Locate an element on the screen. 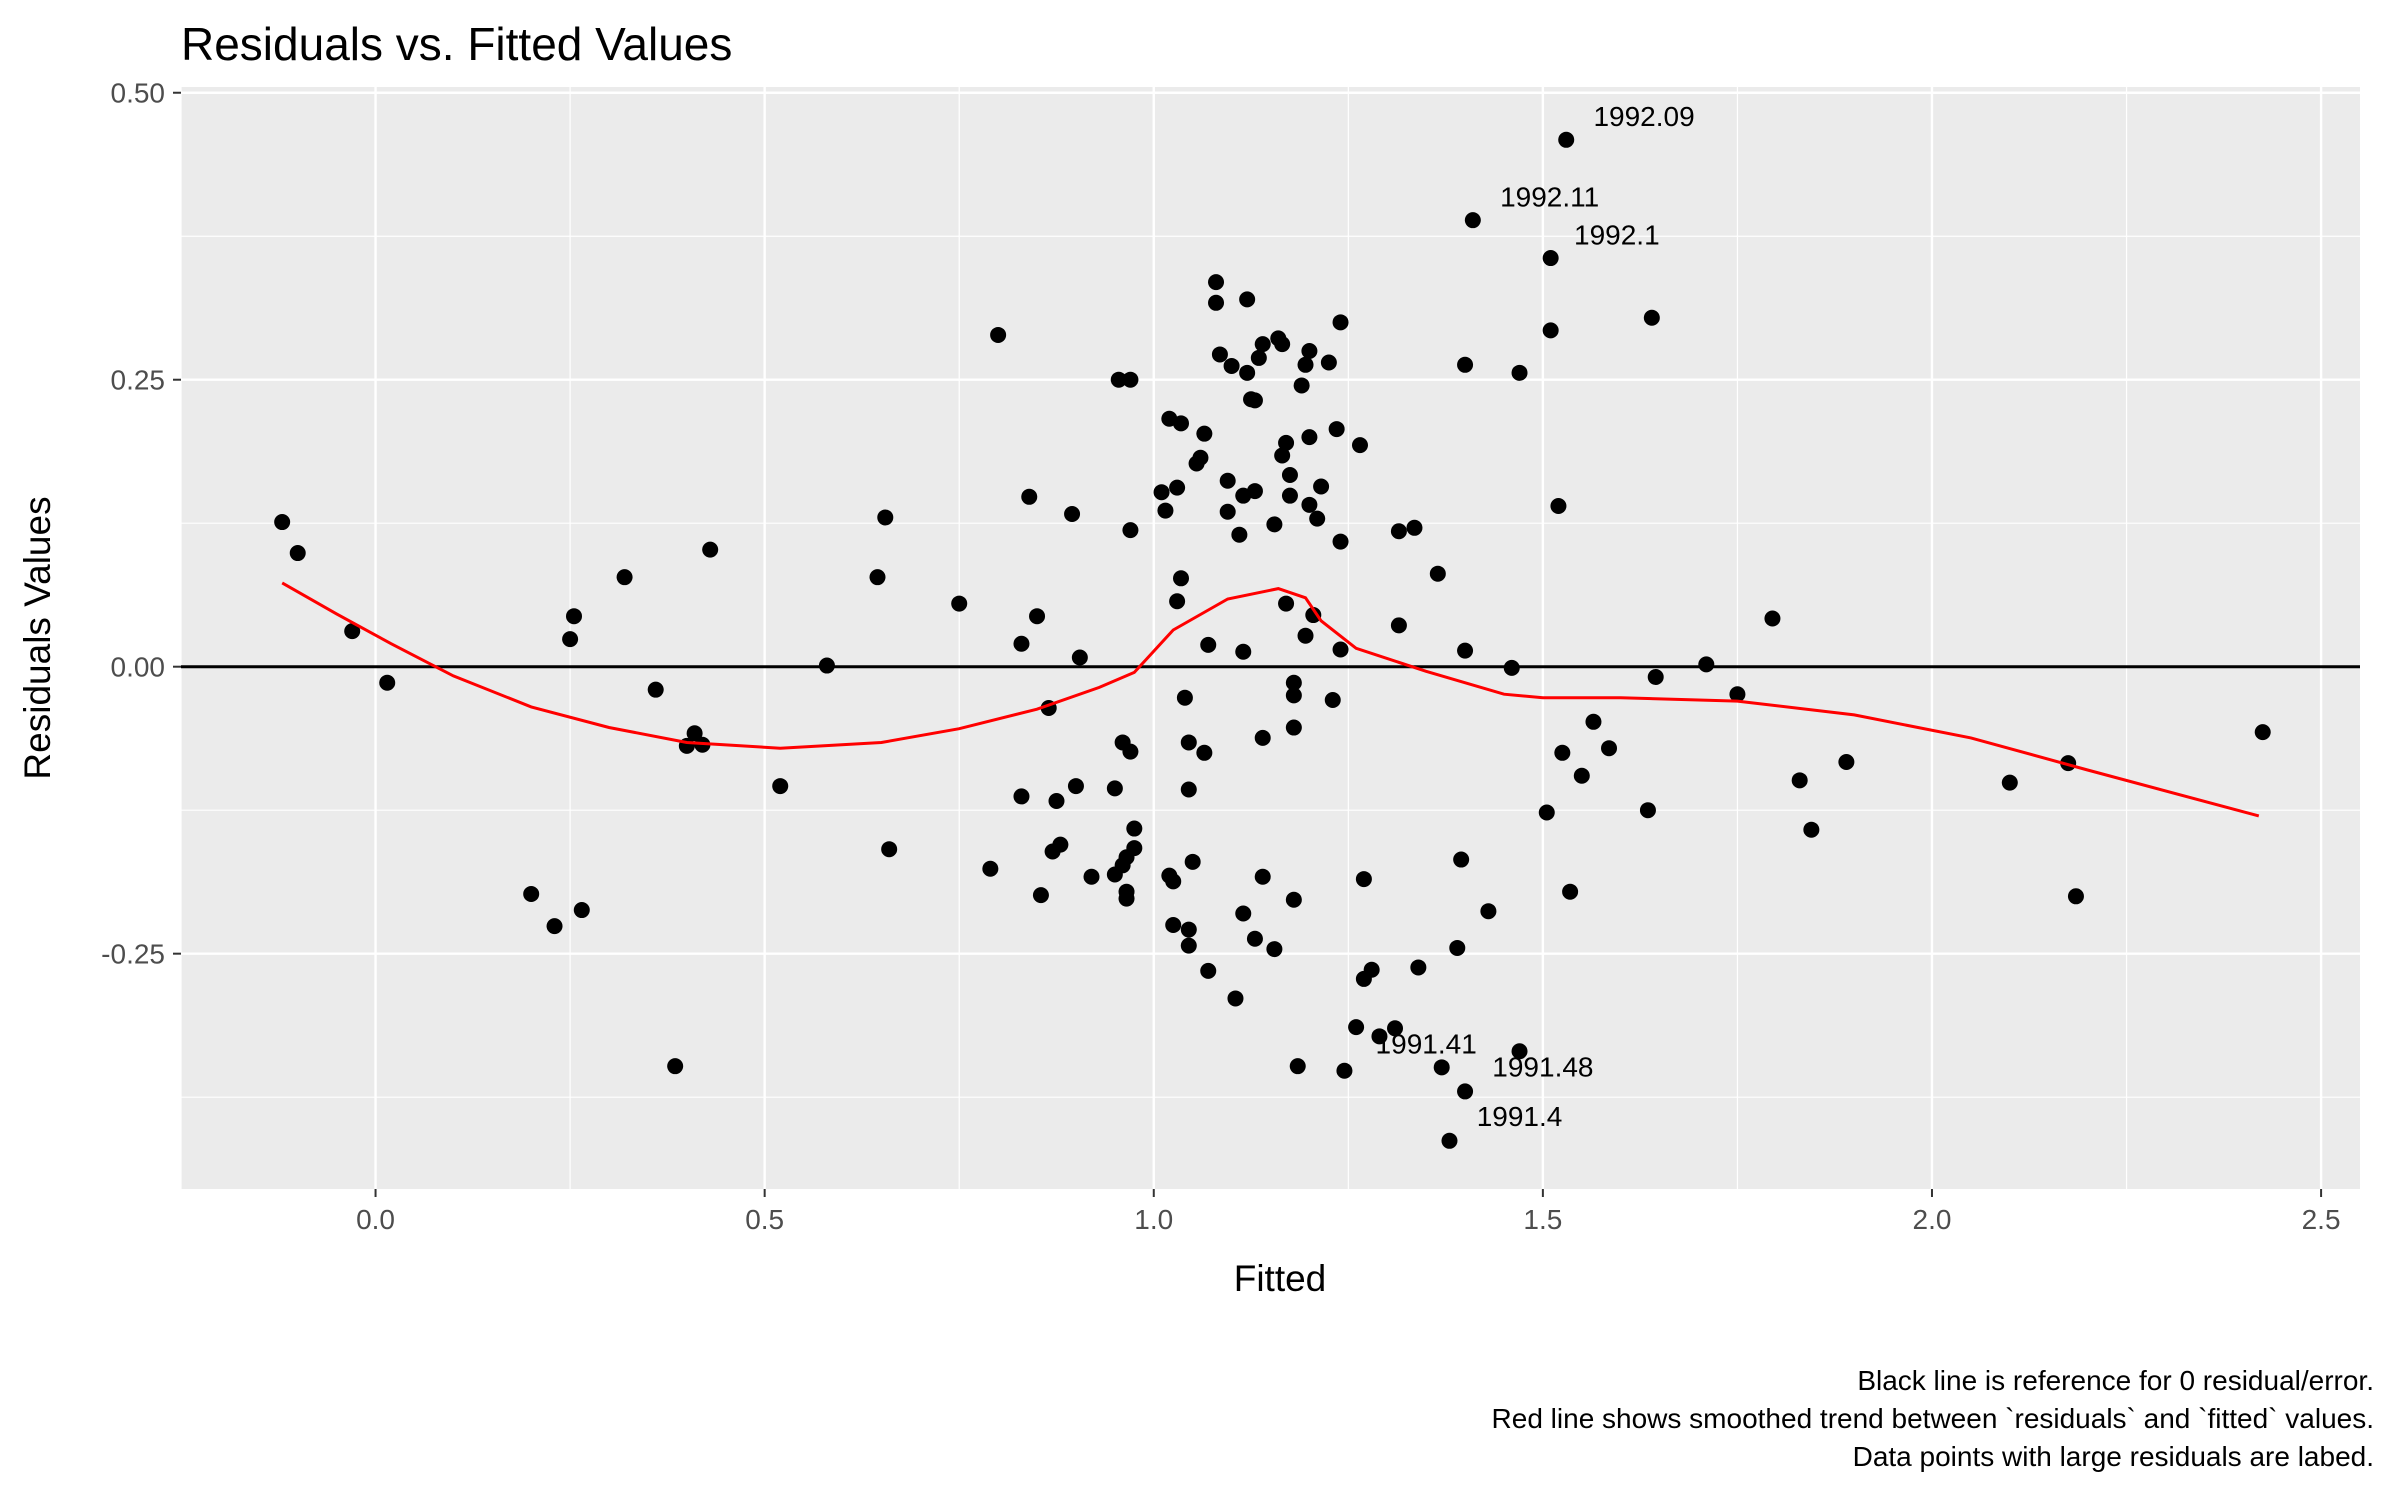 The width and height of the screenshot is (2400, 1500). y-axis: 0.50 0.25 0.00 -0.25 is located at coordinates (141, 524).